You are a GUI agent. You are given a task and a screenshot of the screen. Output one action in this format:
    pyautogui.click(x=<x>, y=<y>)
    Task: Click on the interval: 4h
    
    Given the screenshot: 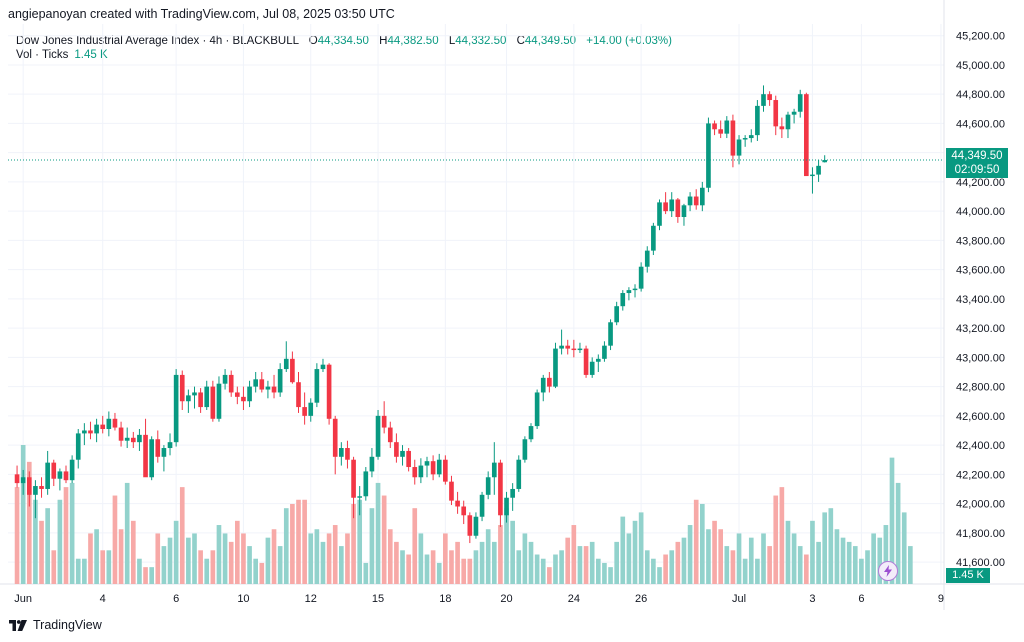 What is the action you would take?
    pyautogui.click(x=216, y=41)
    